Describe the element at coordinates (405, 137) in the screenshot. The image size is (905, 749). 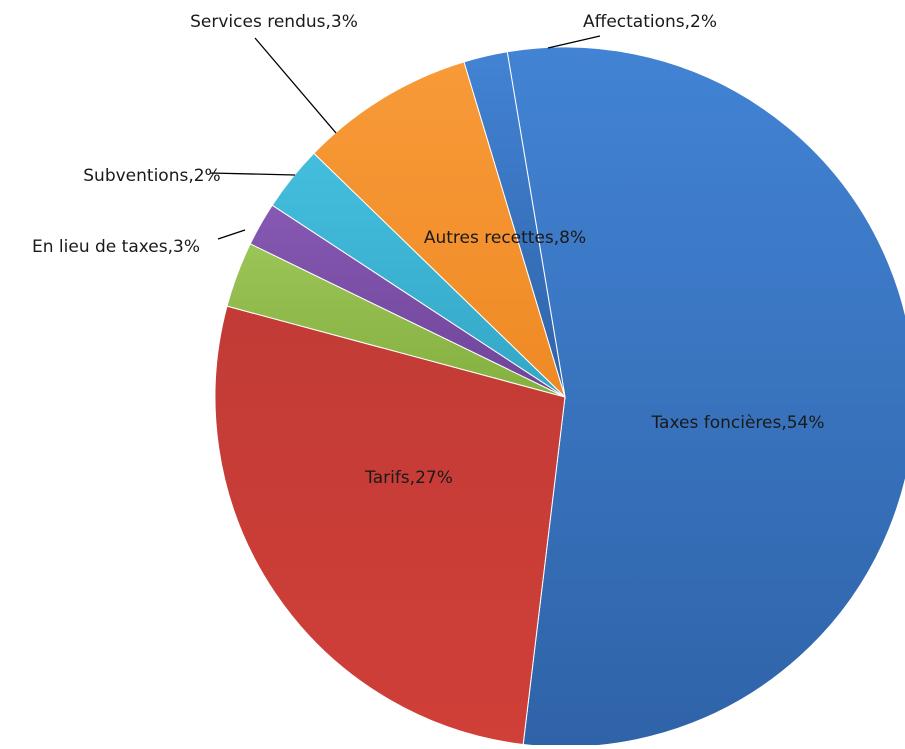
I see `leader-lines` at that location.